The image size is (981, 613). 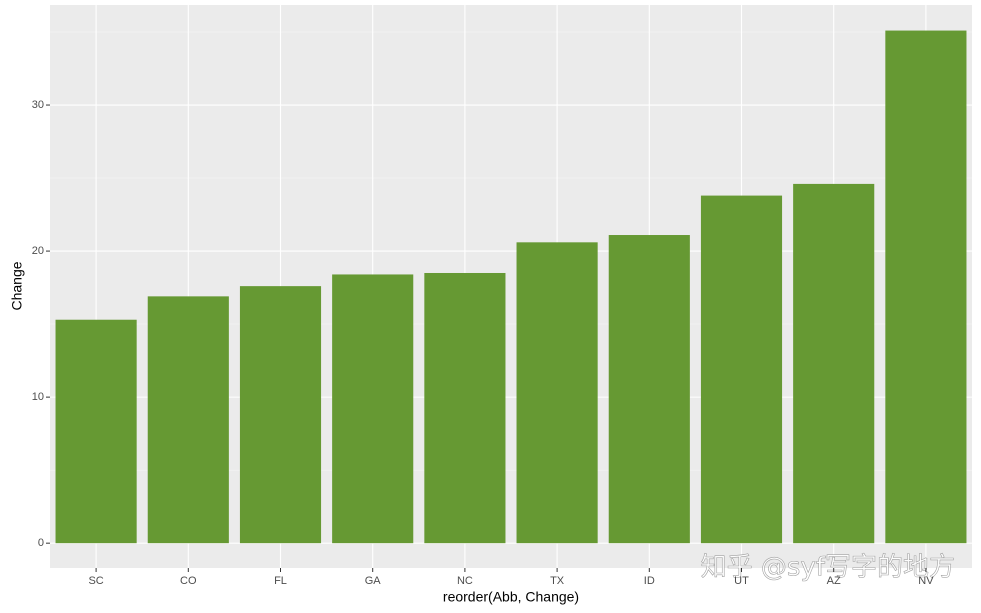 I want to click on y-tick-label: 20, so click(x=38, y=251).